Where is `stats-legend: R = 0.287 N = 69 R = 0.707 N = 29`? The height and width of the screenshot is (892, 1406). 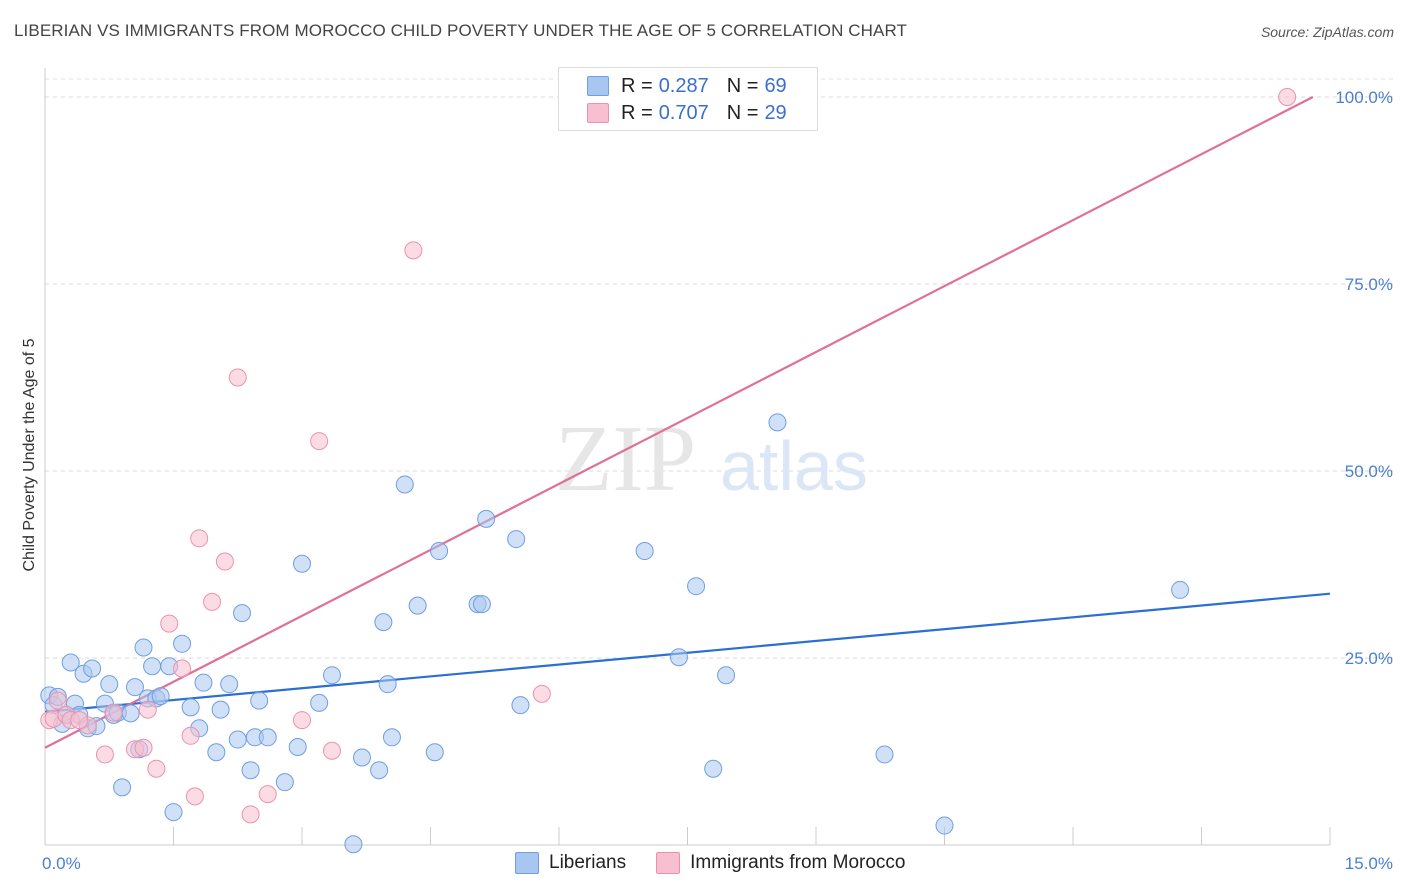 stats-legend: R = 0.287 N = 69 R = 0.707 N = 29 is located at coordinates (688, 99).